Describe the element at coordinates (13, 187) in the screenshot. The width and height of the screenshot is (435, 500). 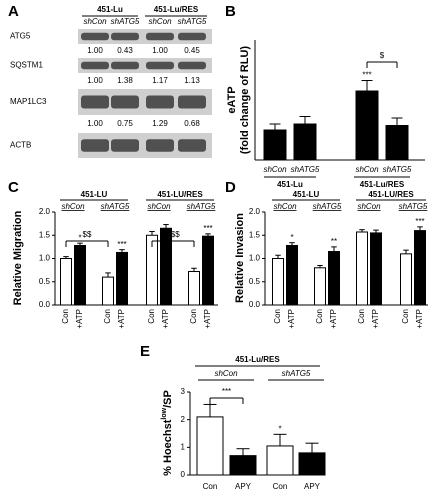
I see `panel-label: C` at that location.